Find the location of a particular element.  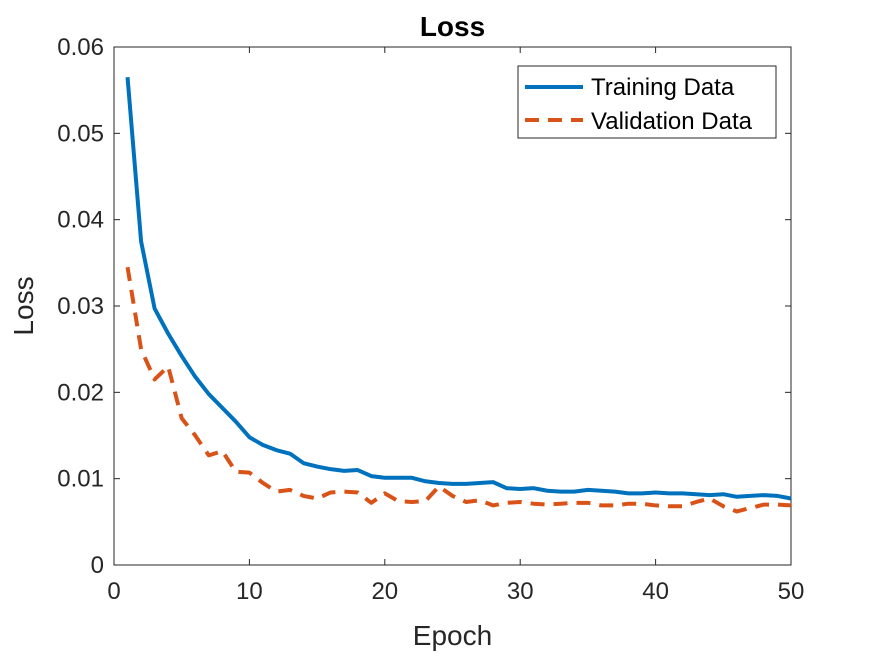

x-tick-label: 20 is located at coordinates (384, 591).